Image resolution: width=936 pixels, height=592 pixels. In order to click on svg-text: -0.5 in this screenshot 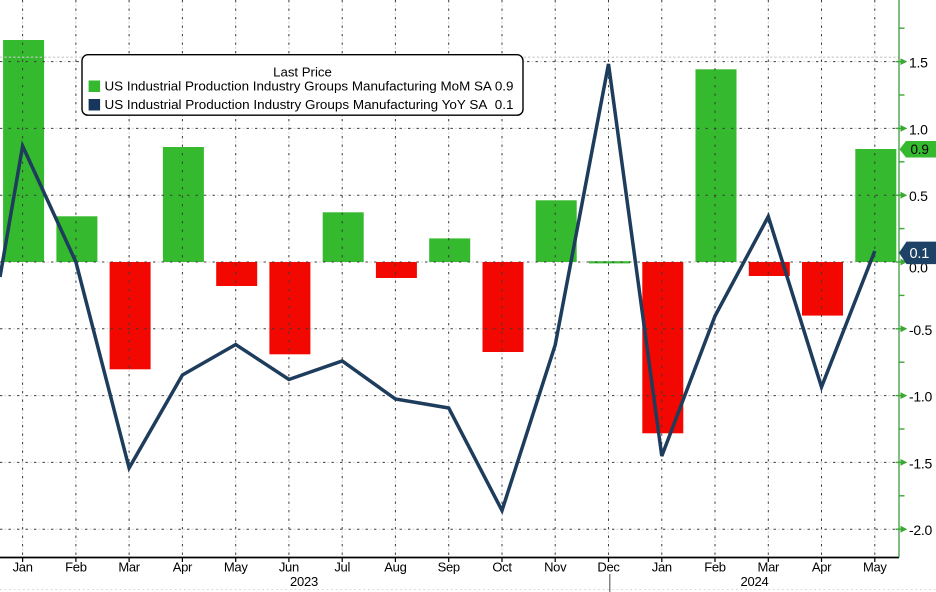, I will do `click(920, 330)`.